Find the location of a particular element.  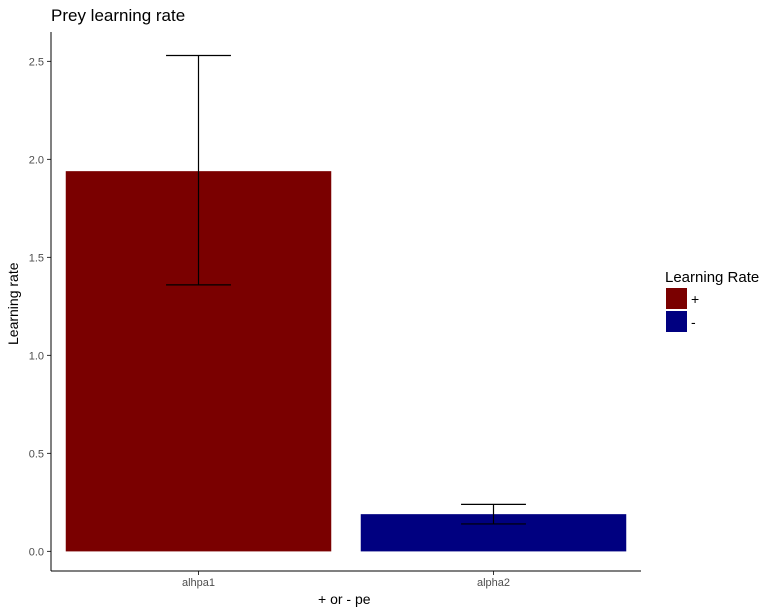

y-tick-label: 0.5 is located at coordinates (36, 454).